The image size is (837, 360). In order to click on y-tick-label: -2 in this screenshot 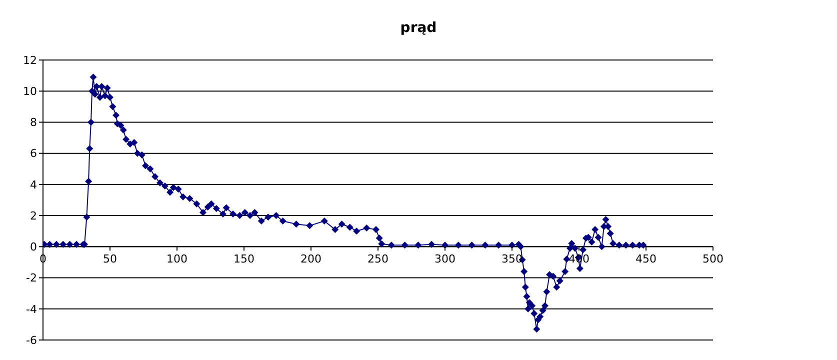, I will do `click(31, 278)`.